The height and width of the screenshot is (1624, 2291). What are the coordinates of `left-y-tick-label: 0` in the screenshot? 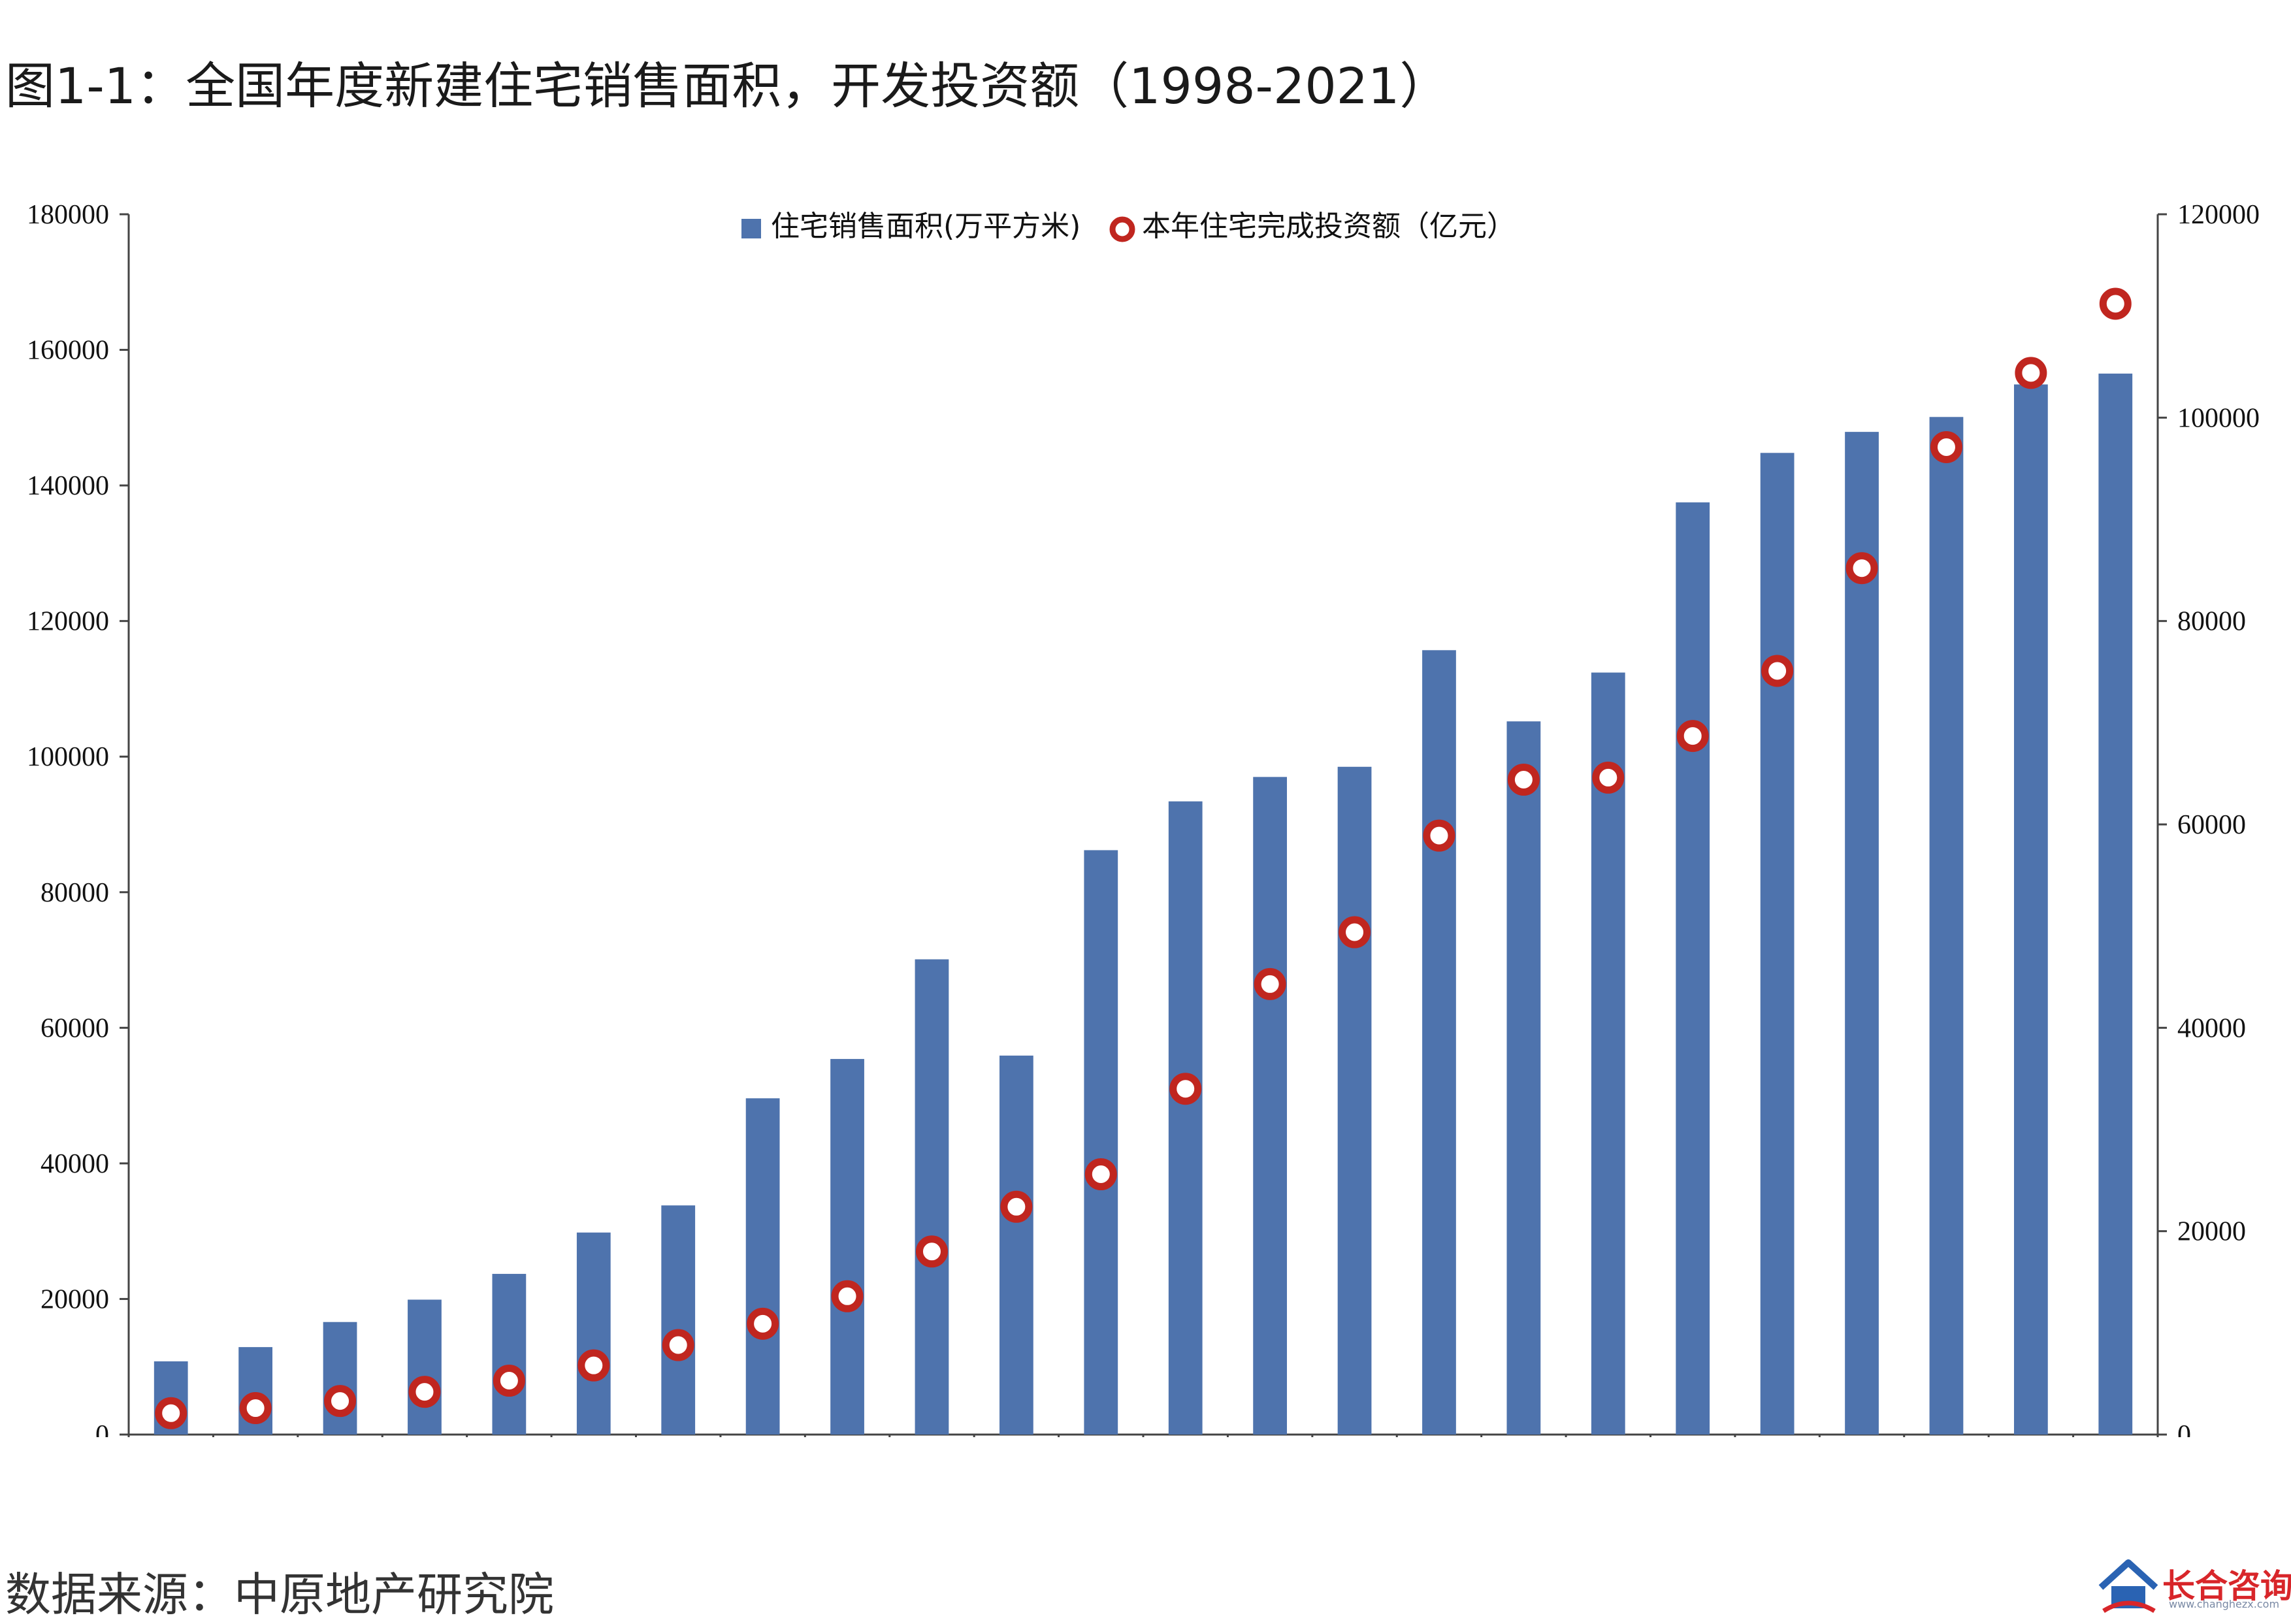 It's located at (102, 1428).